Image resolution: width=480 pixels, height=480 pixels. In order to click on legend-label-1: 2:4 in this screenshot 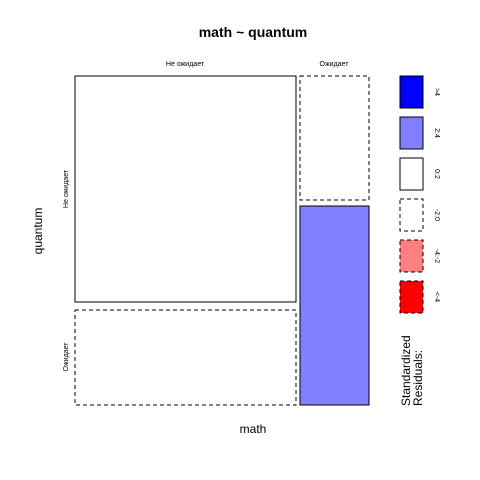, I will do `click(436, 133)`.